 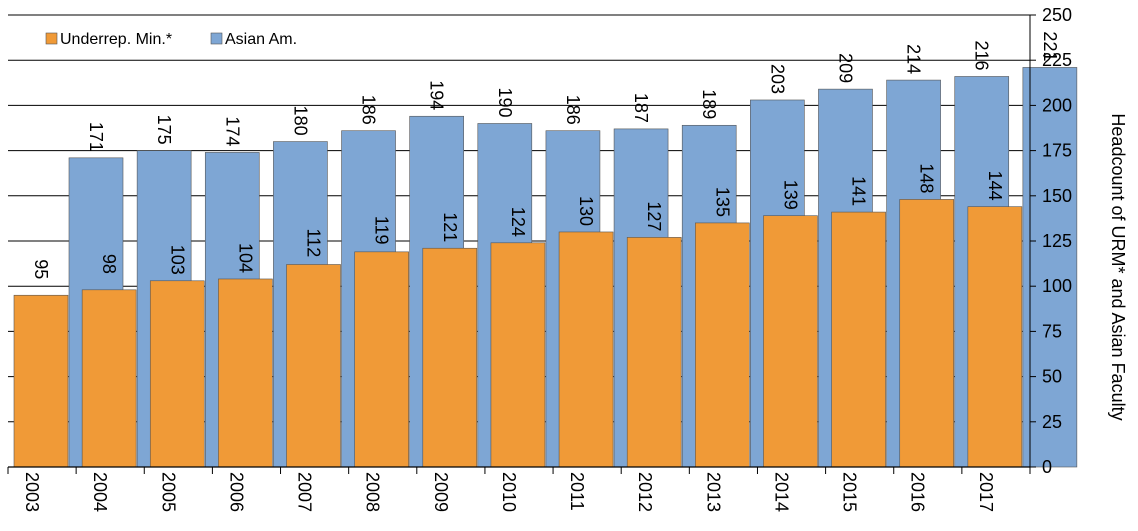 I want to click on x-tick-label: 2008, so click(x=373, y=492).